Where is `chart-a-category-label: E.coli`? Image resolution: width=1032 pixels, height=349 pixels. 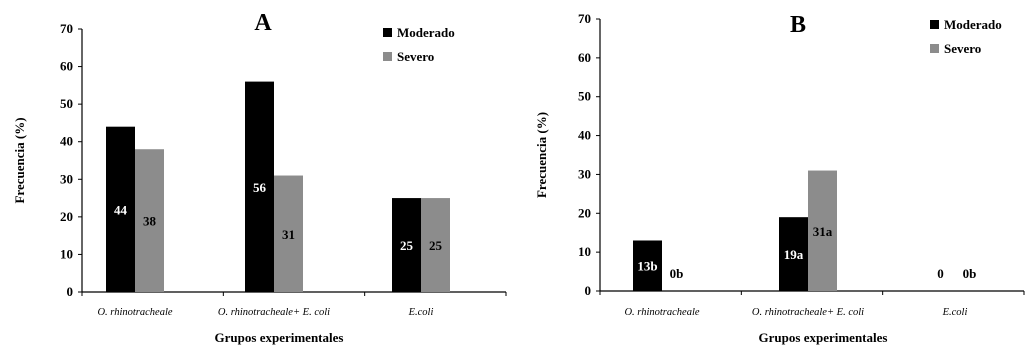
chart-a-category-label: E.coli is located at coordinates (421, 312).